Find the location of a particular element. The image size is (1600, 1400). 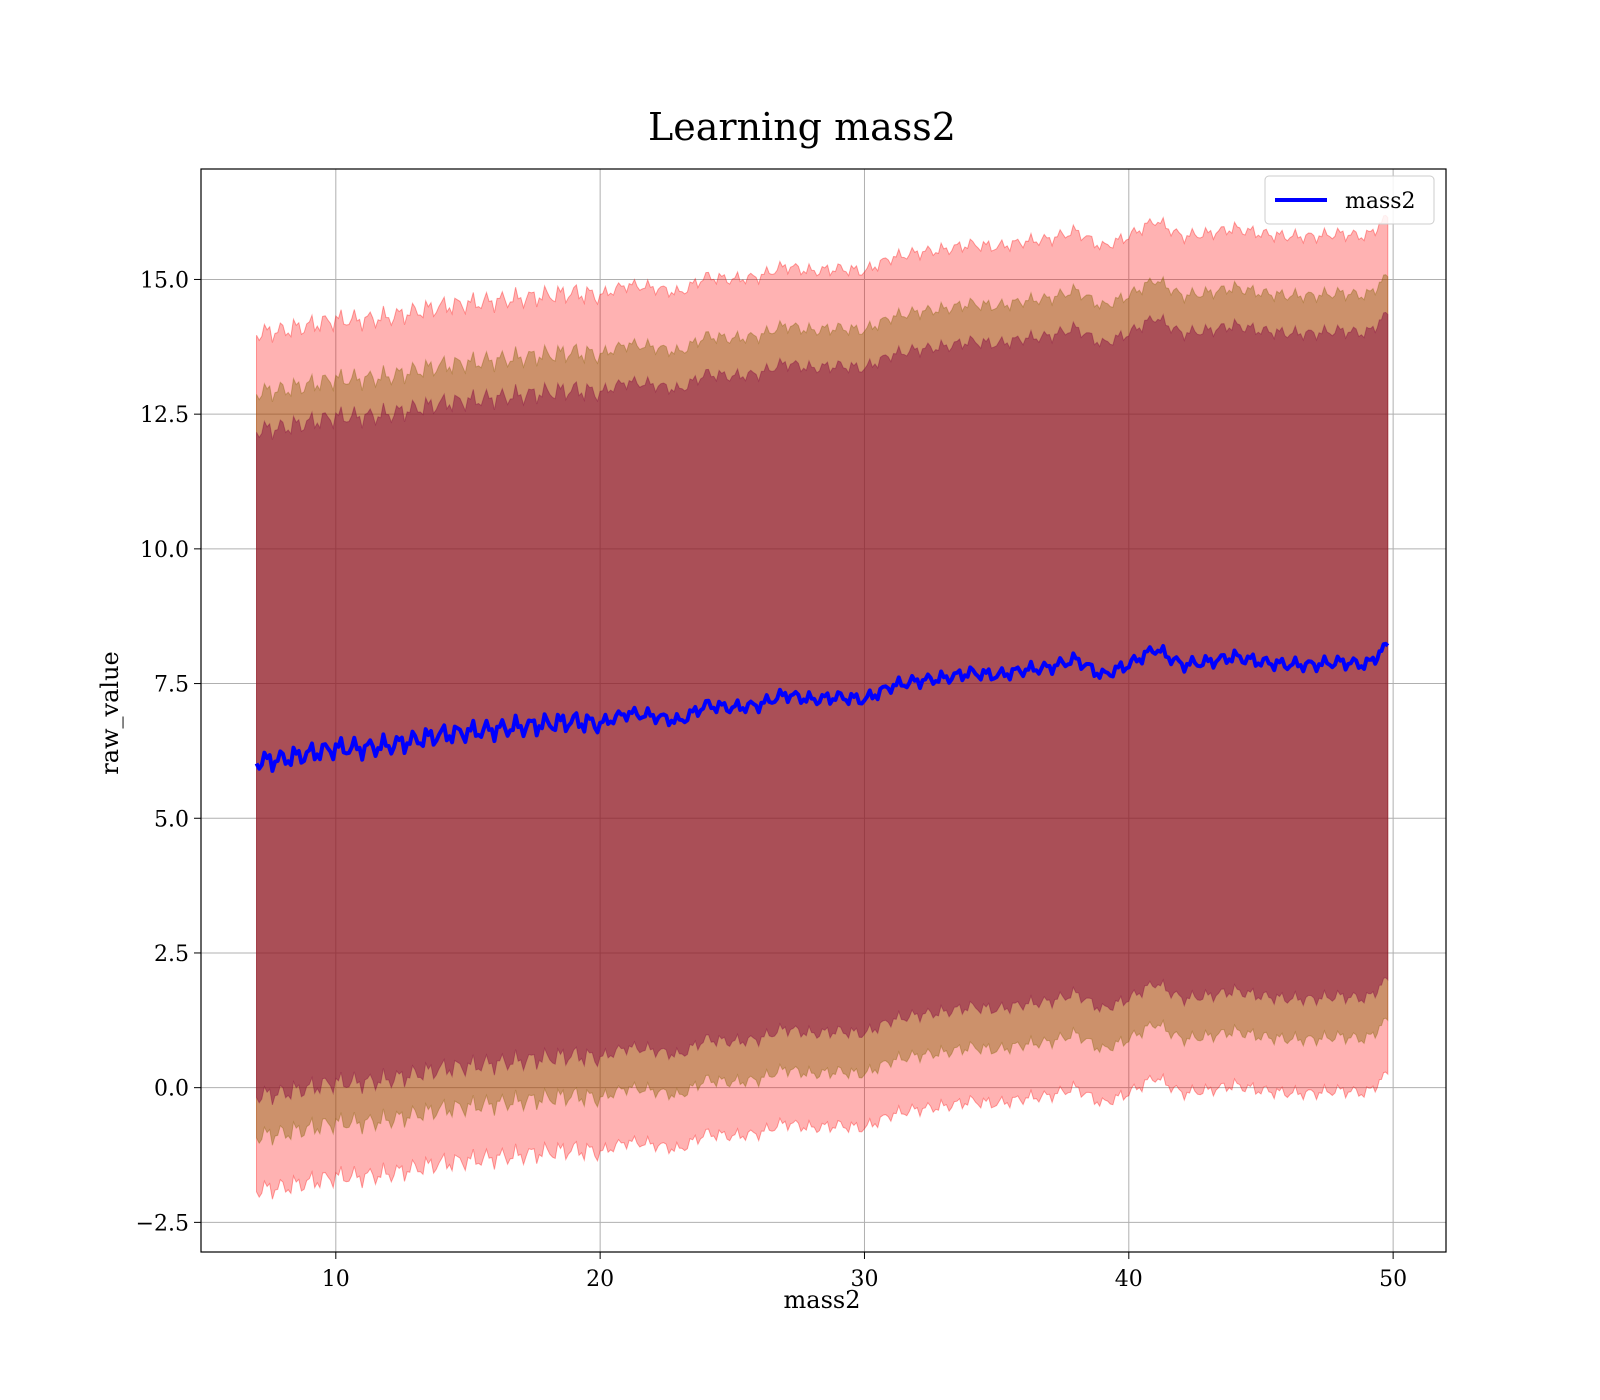

y-axis-ticks: −2.5 0.0 2.5 5.0 7.5 10.0 12.5 15.0 is located at coordinates (168, 752).